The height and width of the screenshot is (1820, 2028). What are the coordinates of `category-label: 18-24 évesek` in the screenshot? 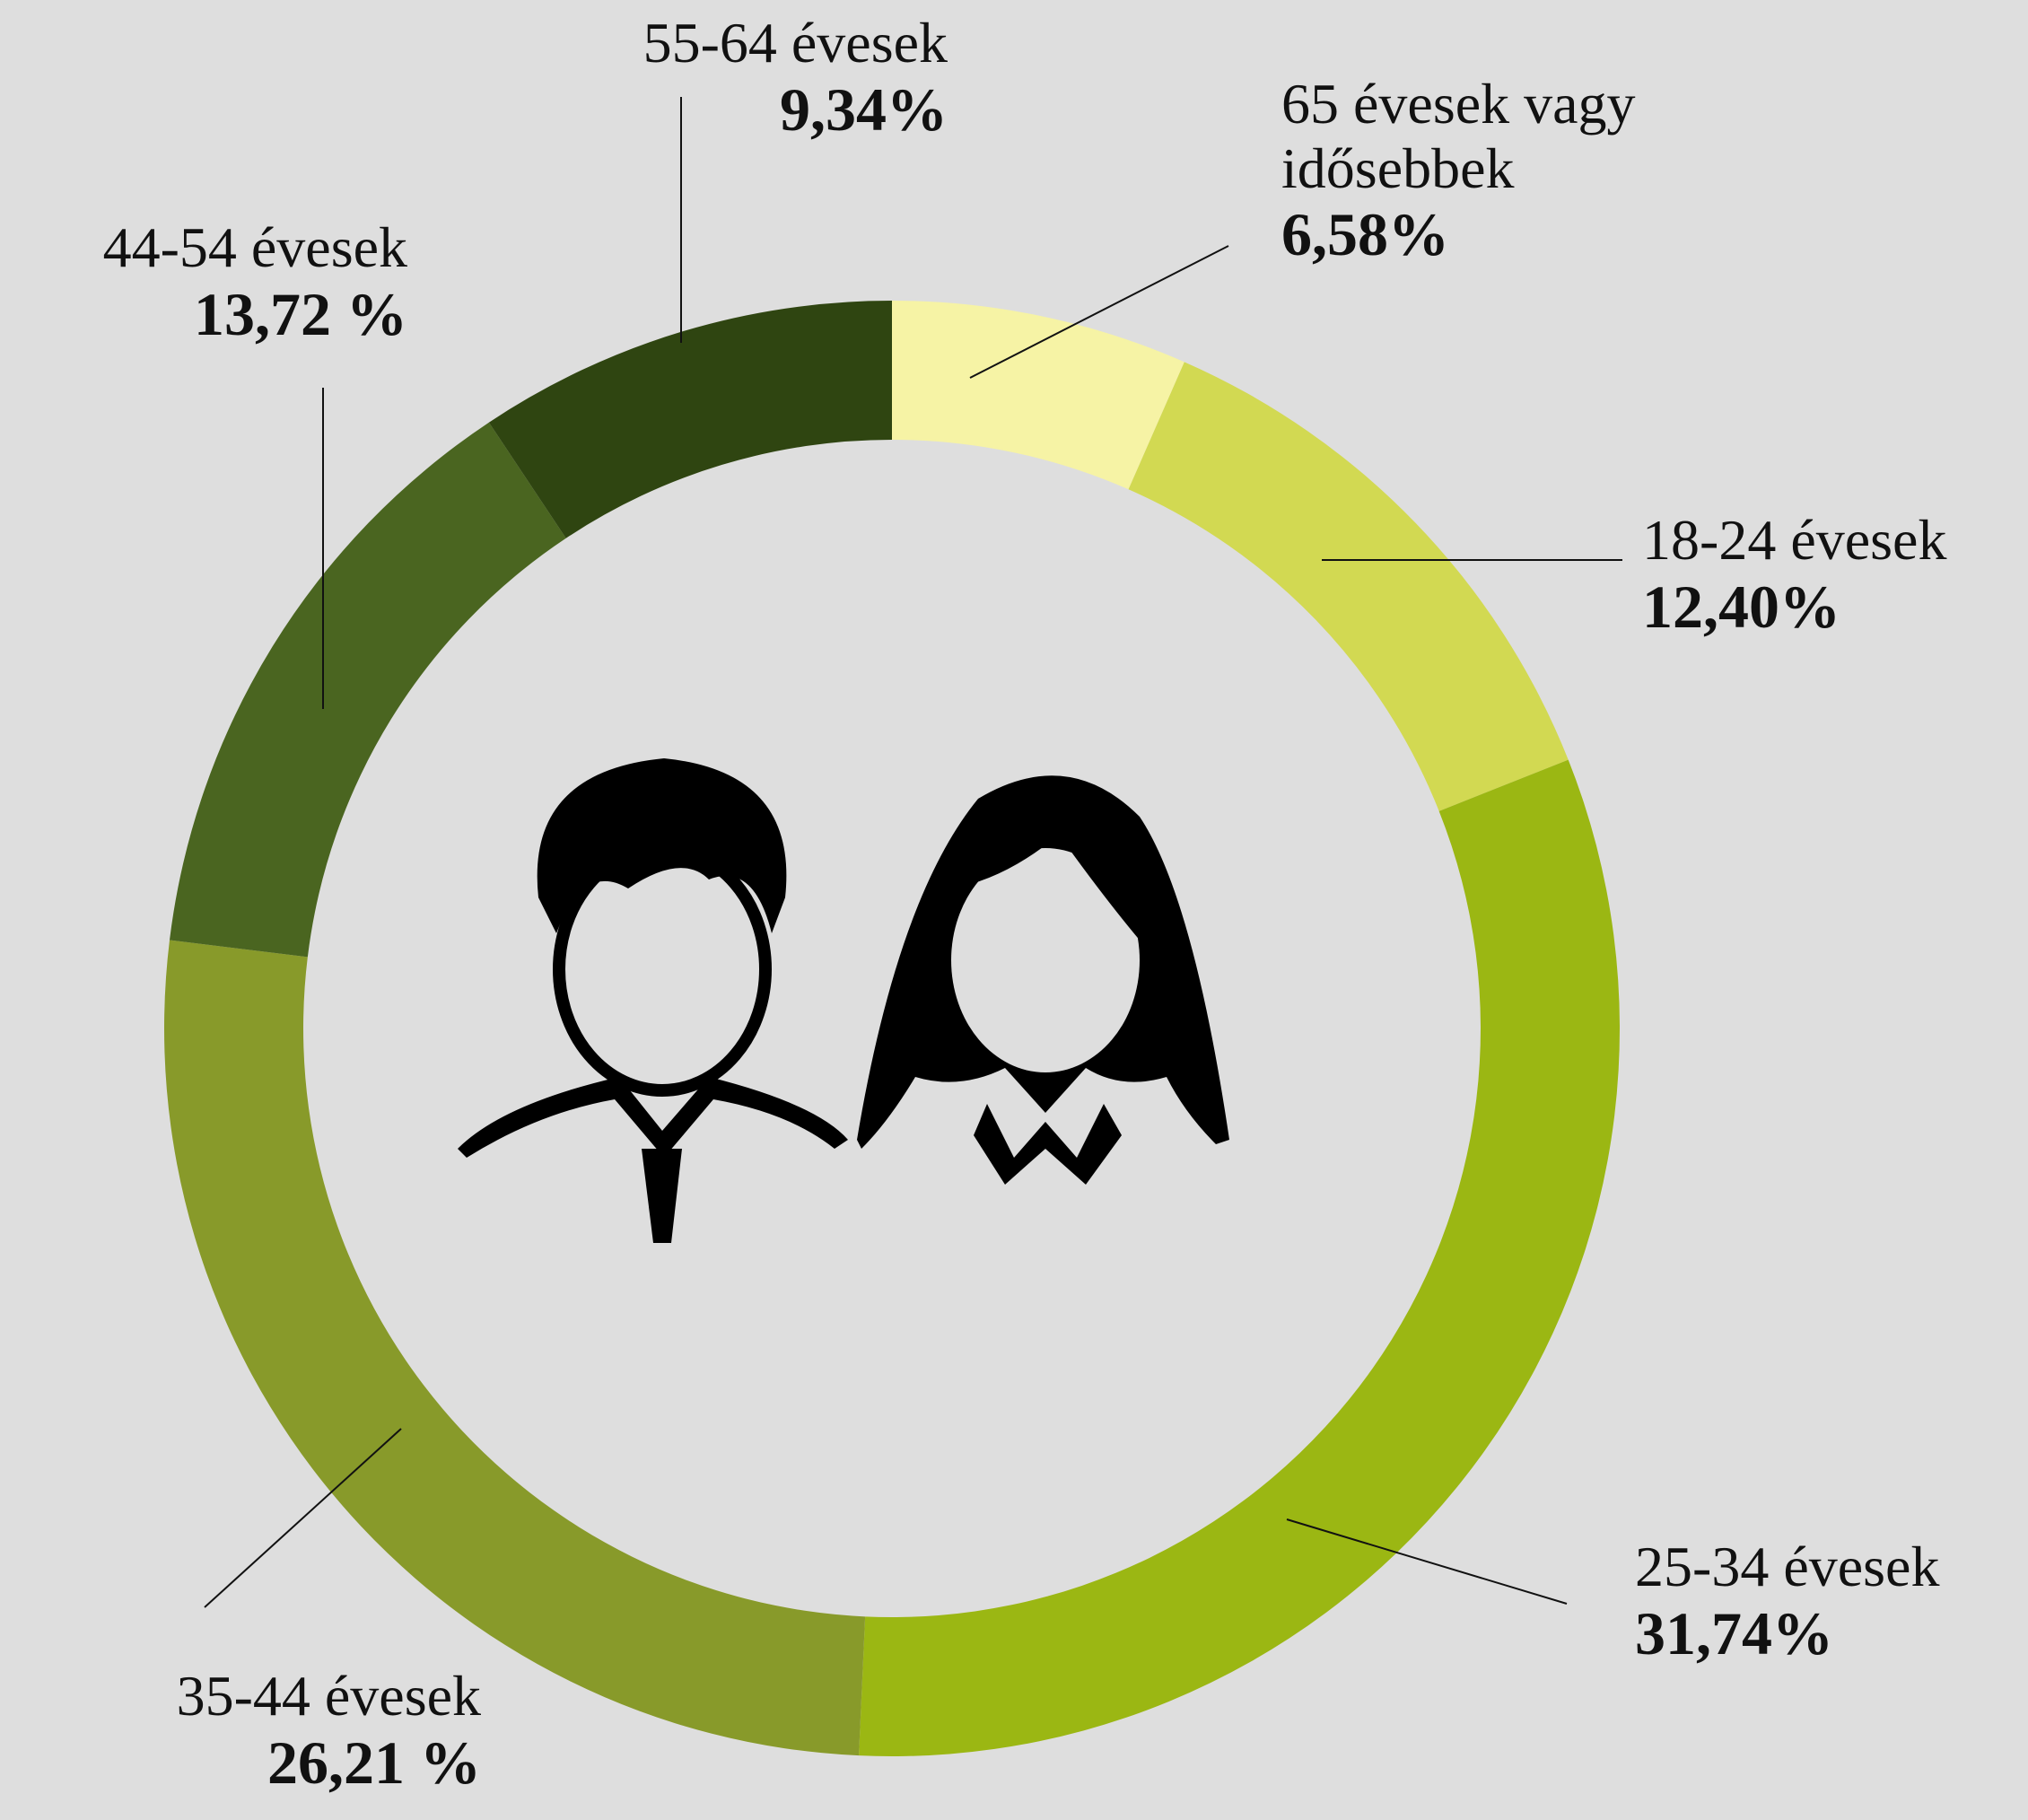 It's located at (1794, 540).